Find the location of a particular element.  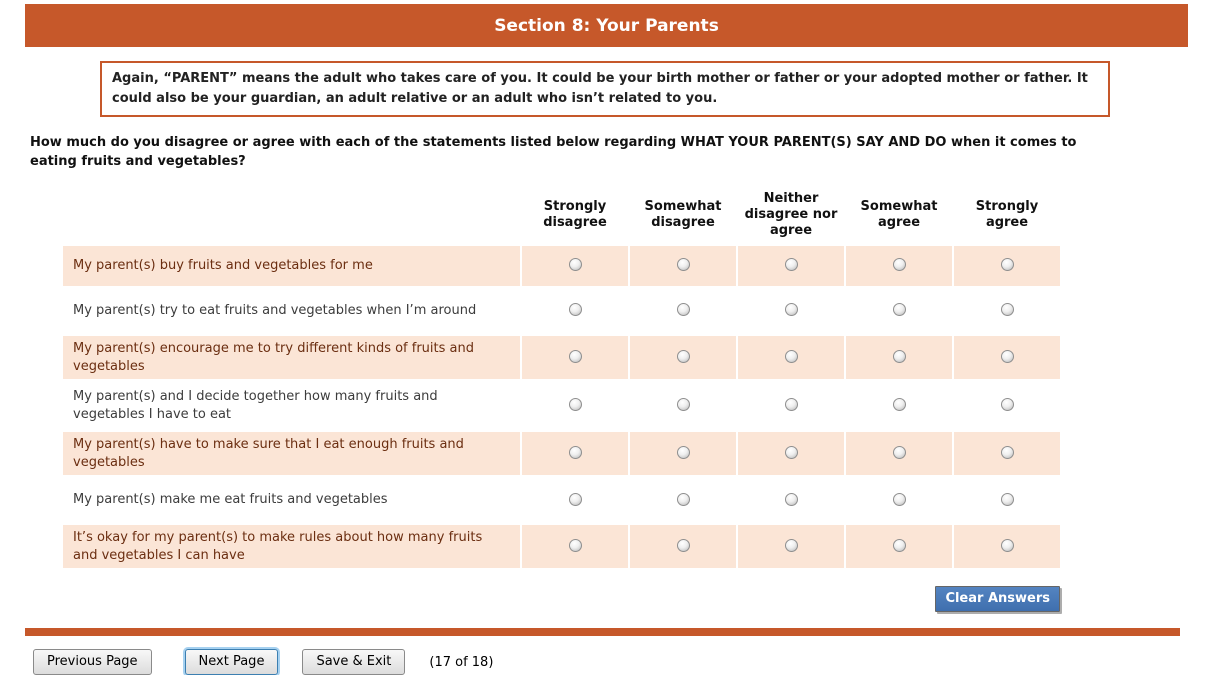

column-header-1: Strongly disagree is located at coordinates (575, 214).